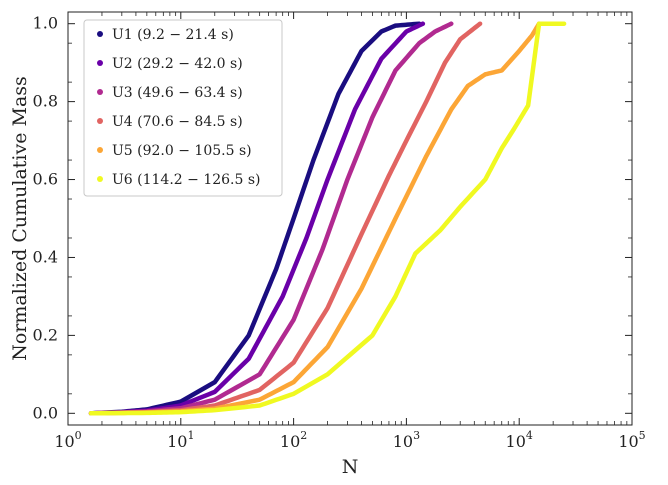  I want to click on x-axis-label: N, so click(350, 467).